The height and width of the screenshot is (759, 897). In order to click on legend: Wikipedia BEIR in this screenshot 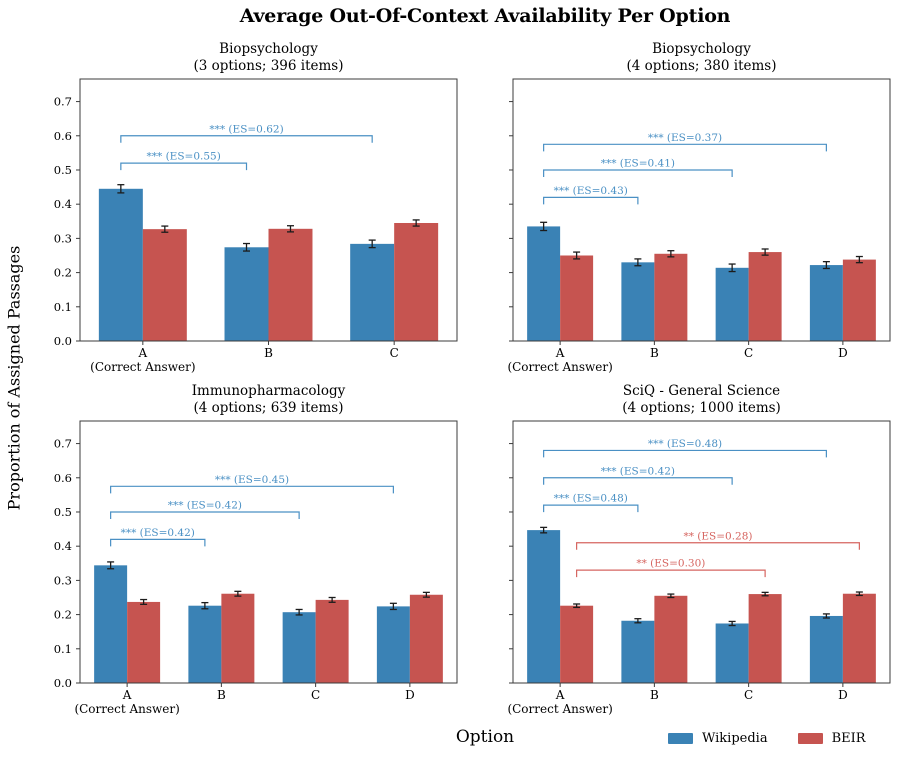, I will do `click(767, 738)`.